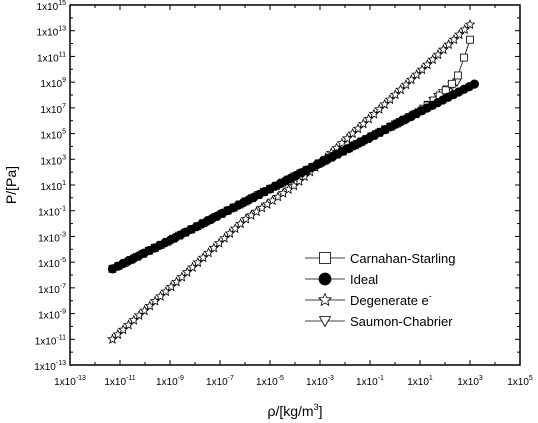 This screenshot has width=538, height=423. Describe the element at coordinates (391, 299) in the screenshot. I see `legend-label: Degenerate e-` at that location.